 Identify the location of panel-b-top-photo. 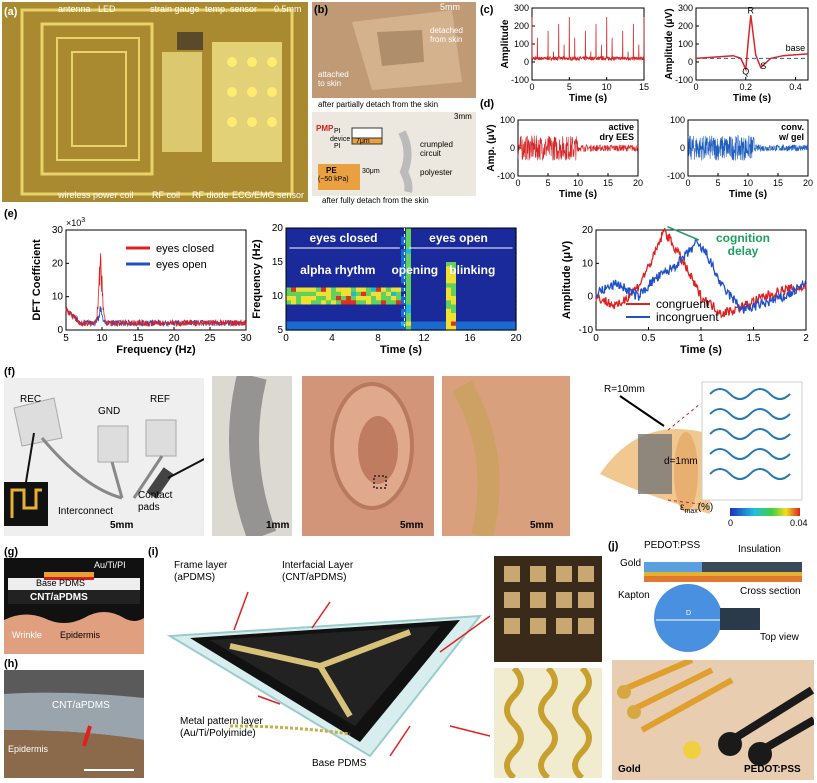
(394, 50).